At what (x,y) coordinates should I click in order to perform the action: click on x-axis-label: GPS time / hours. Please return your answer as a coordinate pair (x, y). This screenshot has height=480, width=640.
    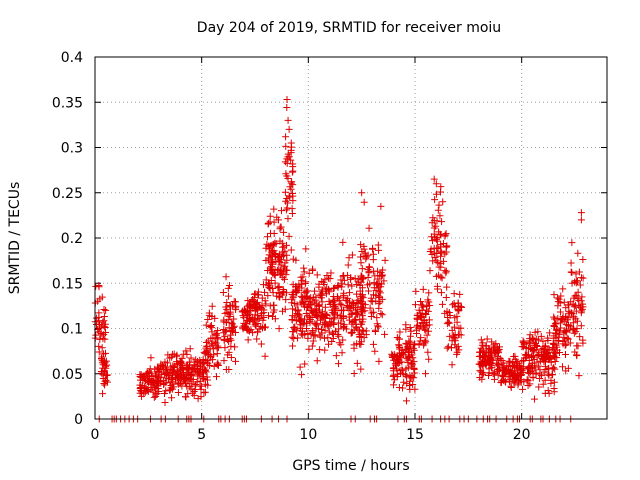
    Looking at the image, I should click on (350, 466).